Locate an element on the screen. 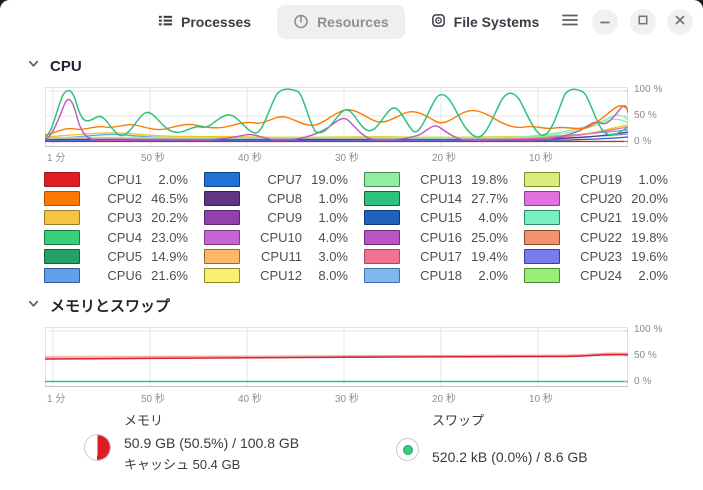  cpu-legend-item: CPU4 23.0% is located at coordinates (124, 237).